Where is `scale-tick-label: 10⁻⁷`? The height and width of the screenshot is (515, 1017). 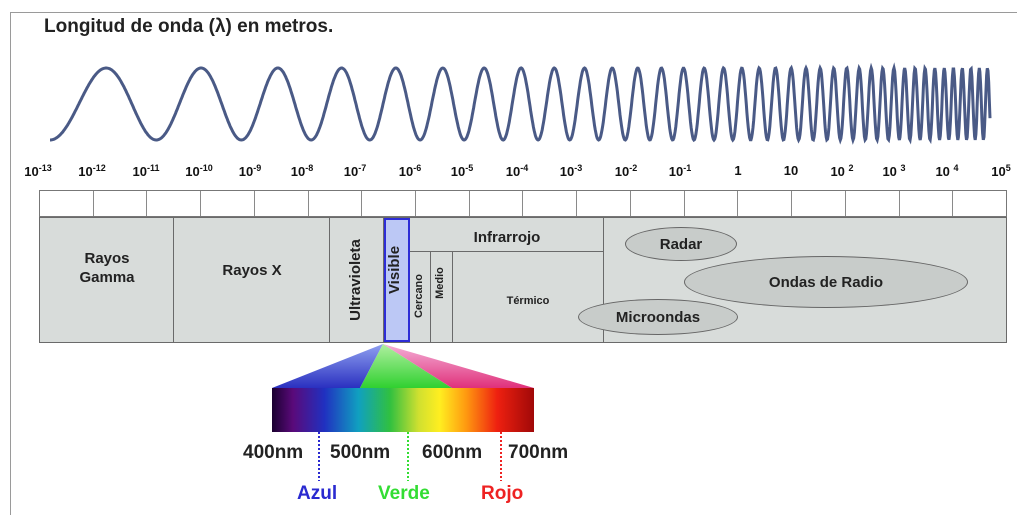
scale-tick-label: 10⁻⁷ is located at coordinates (355, 171).